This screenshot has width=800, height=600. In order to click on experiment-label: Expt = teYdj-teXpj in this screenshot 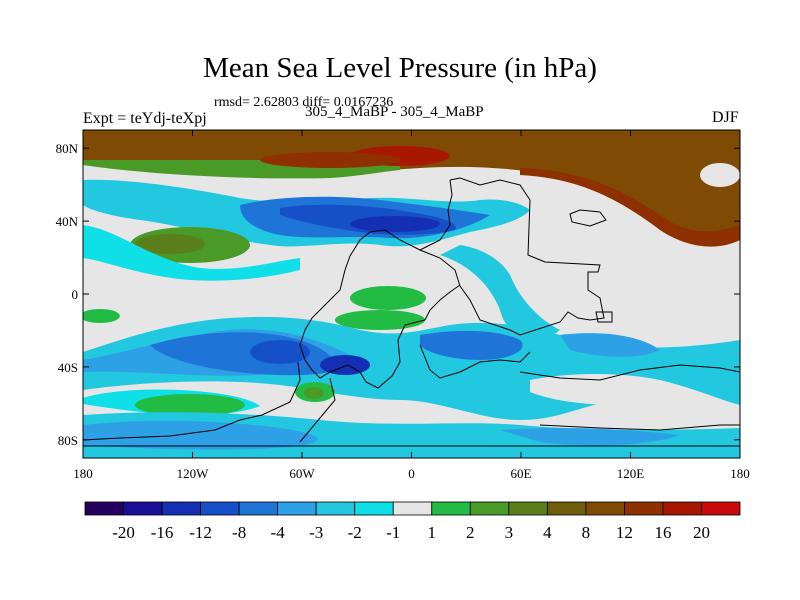, I will do `click(145, 118)`.